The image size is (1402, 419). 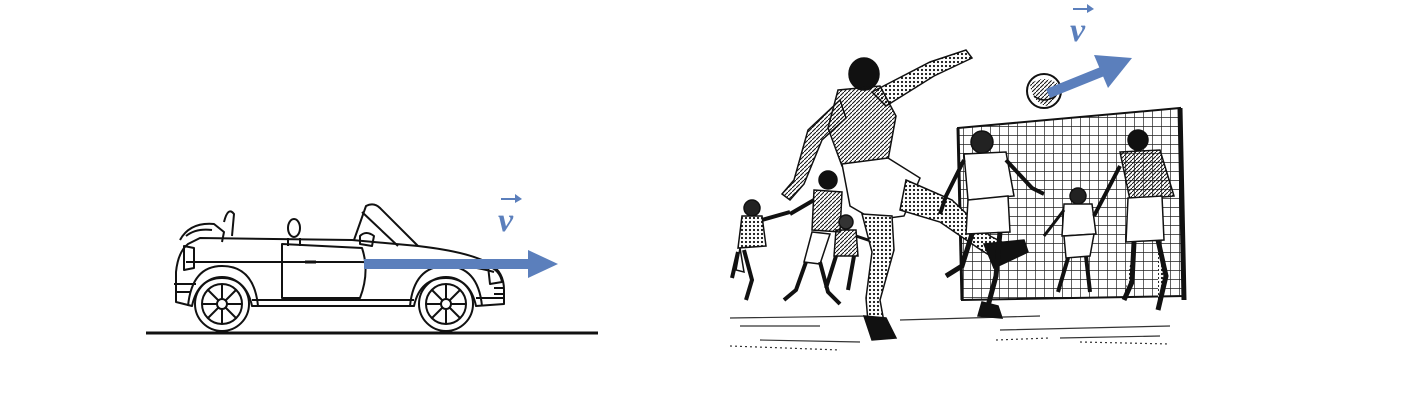 What do you see at coordinates (446, 304) in the screenshot?
I see `car-front-wheel` at bounding box center [446, 304].